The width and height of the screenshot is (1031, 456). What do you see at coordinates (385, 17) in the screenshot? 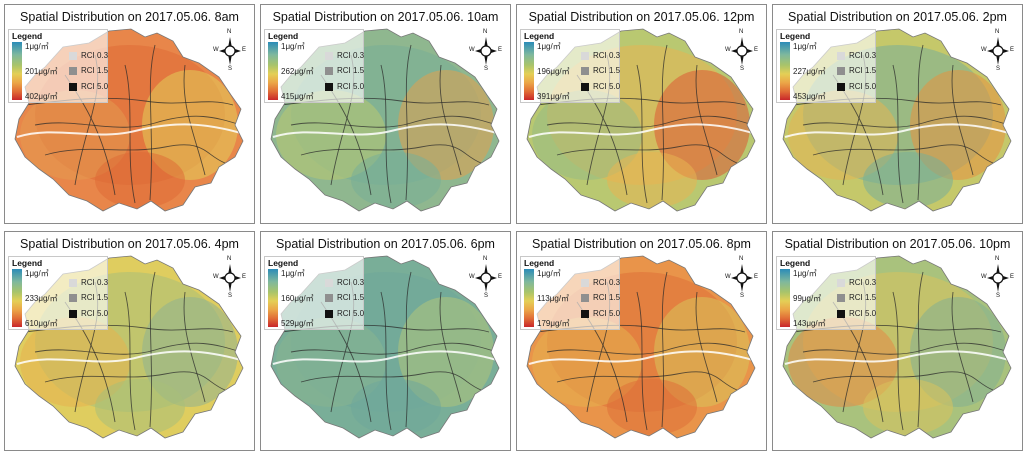
I see `panel-title: Spatial Distribution on 2017.05.06. 10am` at bounding box center [385, 17].